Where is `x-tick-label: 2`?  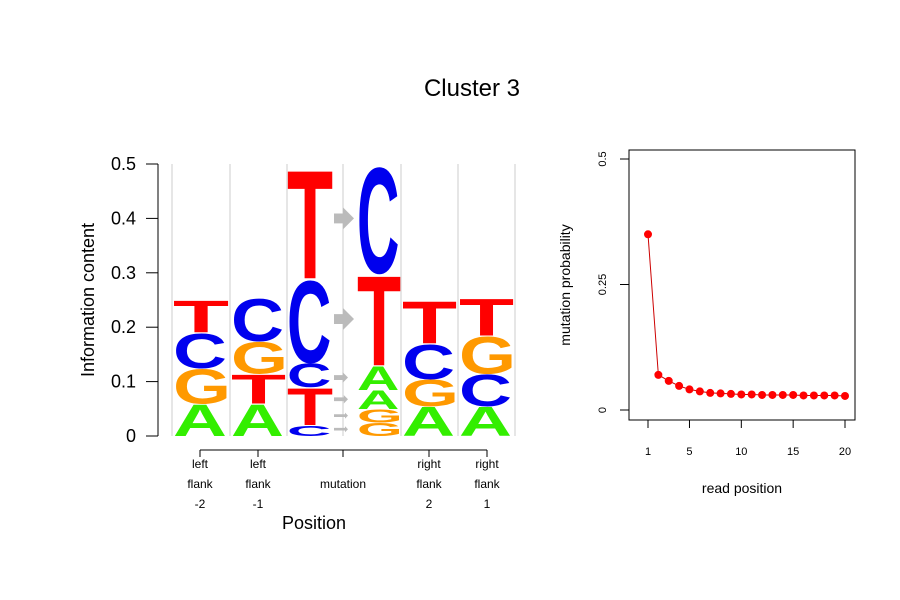
x-tick-label: 2 is located at coordinates (429, 504).